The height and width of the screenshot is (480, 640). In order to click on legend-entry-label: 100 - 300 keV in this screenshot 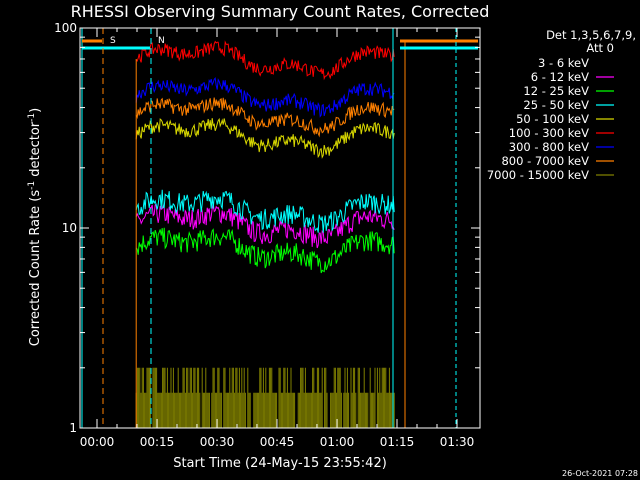, I will do `click(549, 133)`.